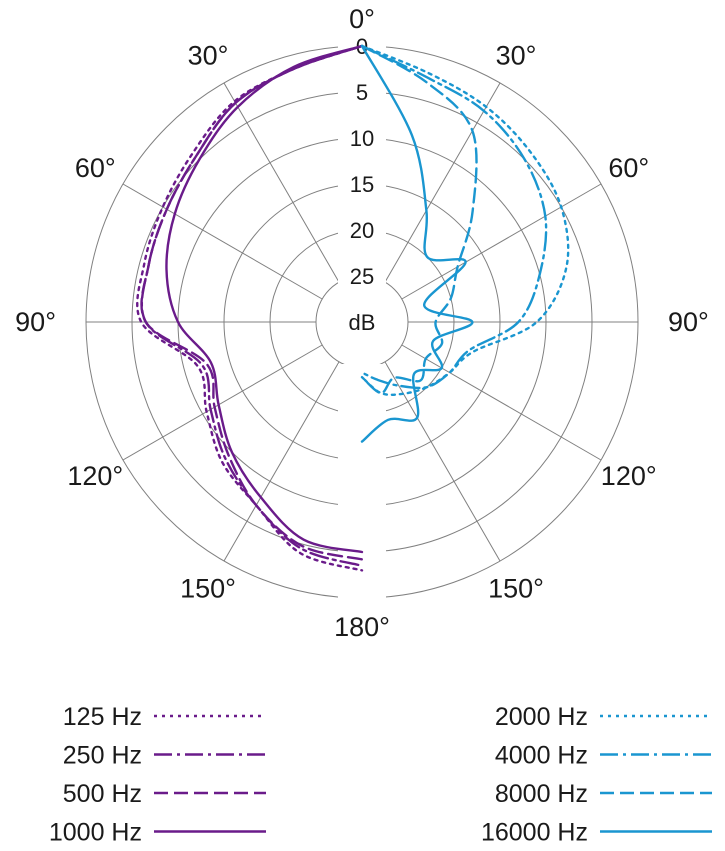  I want to click on legend-label: 8000 Hz, so click(541, 794).